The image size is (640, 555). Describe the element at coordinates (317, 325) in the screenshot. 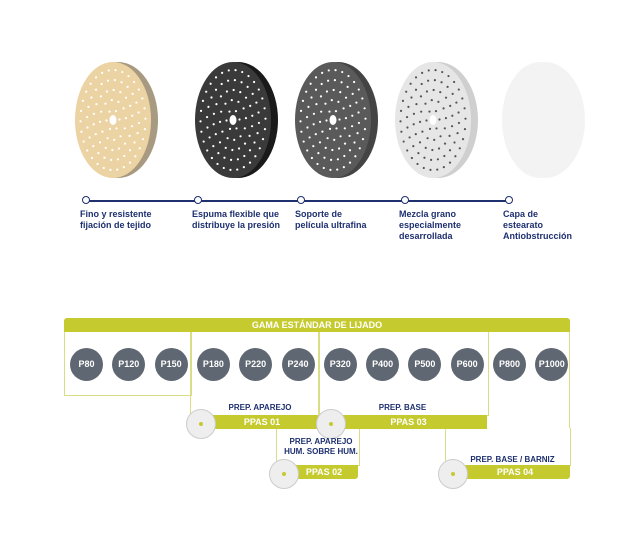

I see `range-header: GAMA ESTÁNDAR DE LIJADO` at that location.